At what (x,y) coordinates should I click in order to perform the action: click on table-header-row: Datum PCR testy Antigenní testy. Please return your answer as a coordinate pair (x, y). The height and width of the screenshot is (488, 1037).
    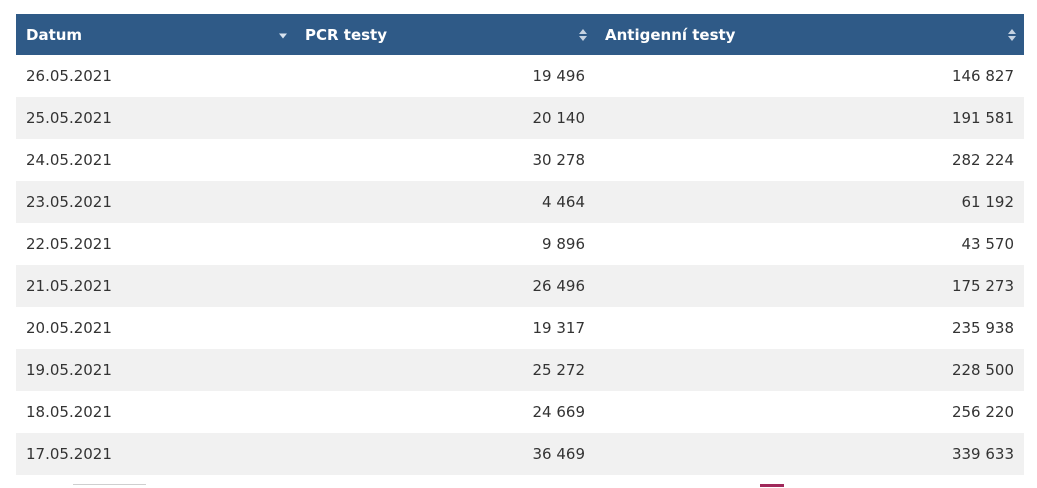
    Looking at the image, I should click on (520, 34).